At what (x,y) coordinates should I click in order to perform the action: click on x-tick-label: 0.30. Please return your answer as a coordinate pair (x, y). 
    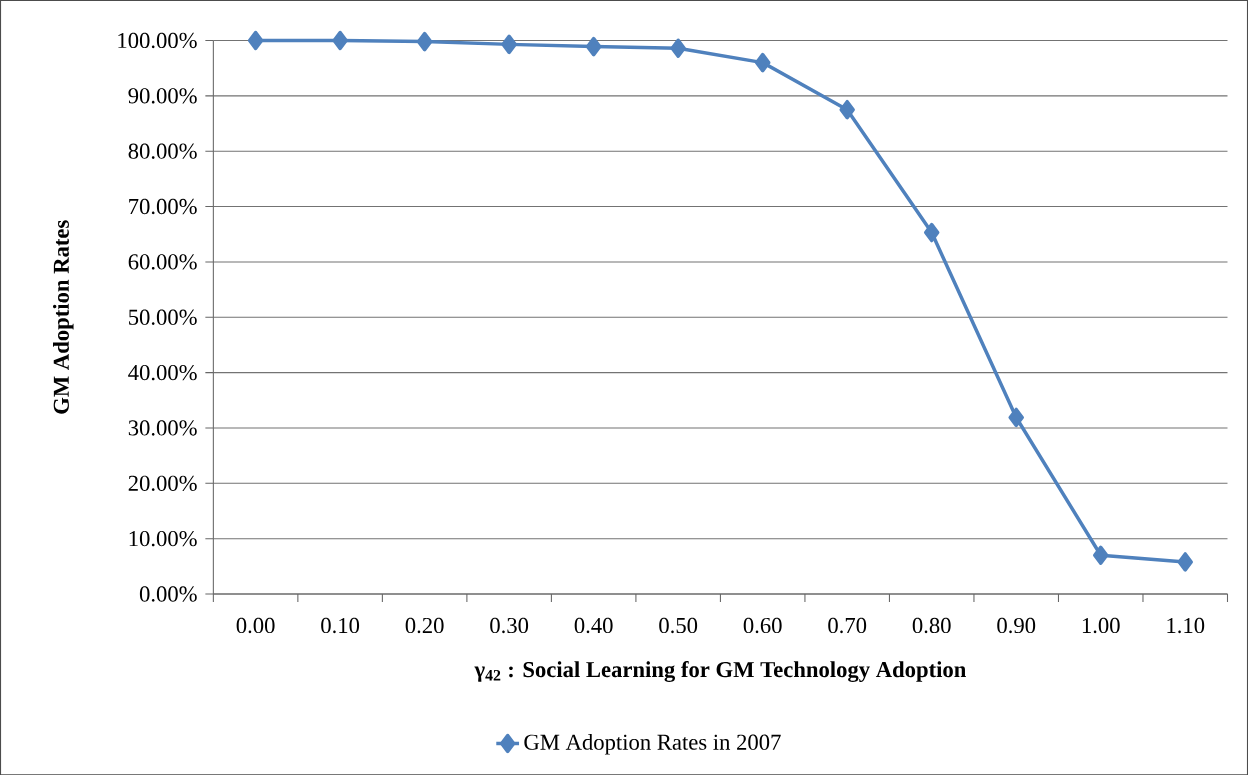
    Looking at the image, I should click on (509, 625).